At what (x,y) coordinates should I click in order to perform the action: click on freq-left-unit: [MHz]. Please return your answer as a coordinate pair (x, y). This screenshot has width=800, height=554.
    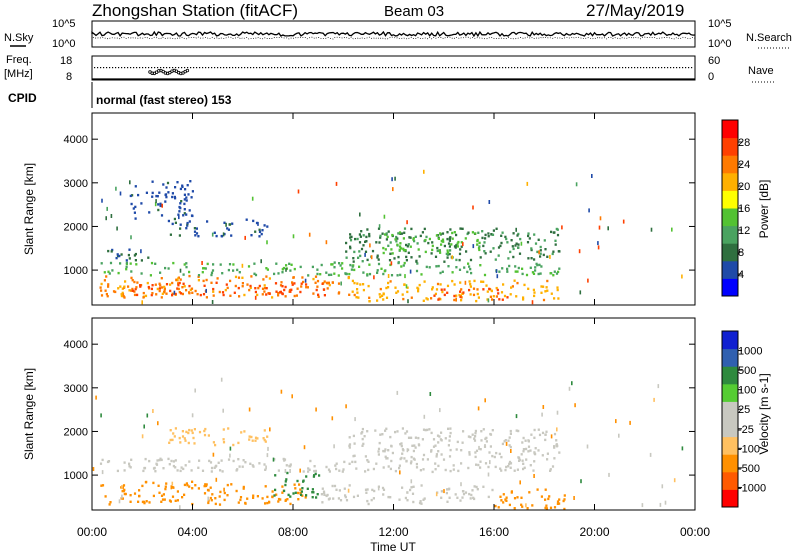
    Looking at the image, I should click on (18, 74).